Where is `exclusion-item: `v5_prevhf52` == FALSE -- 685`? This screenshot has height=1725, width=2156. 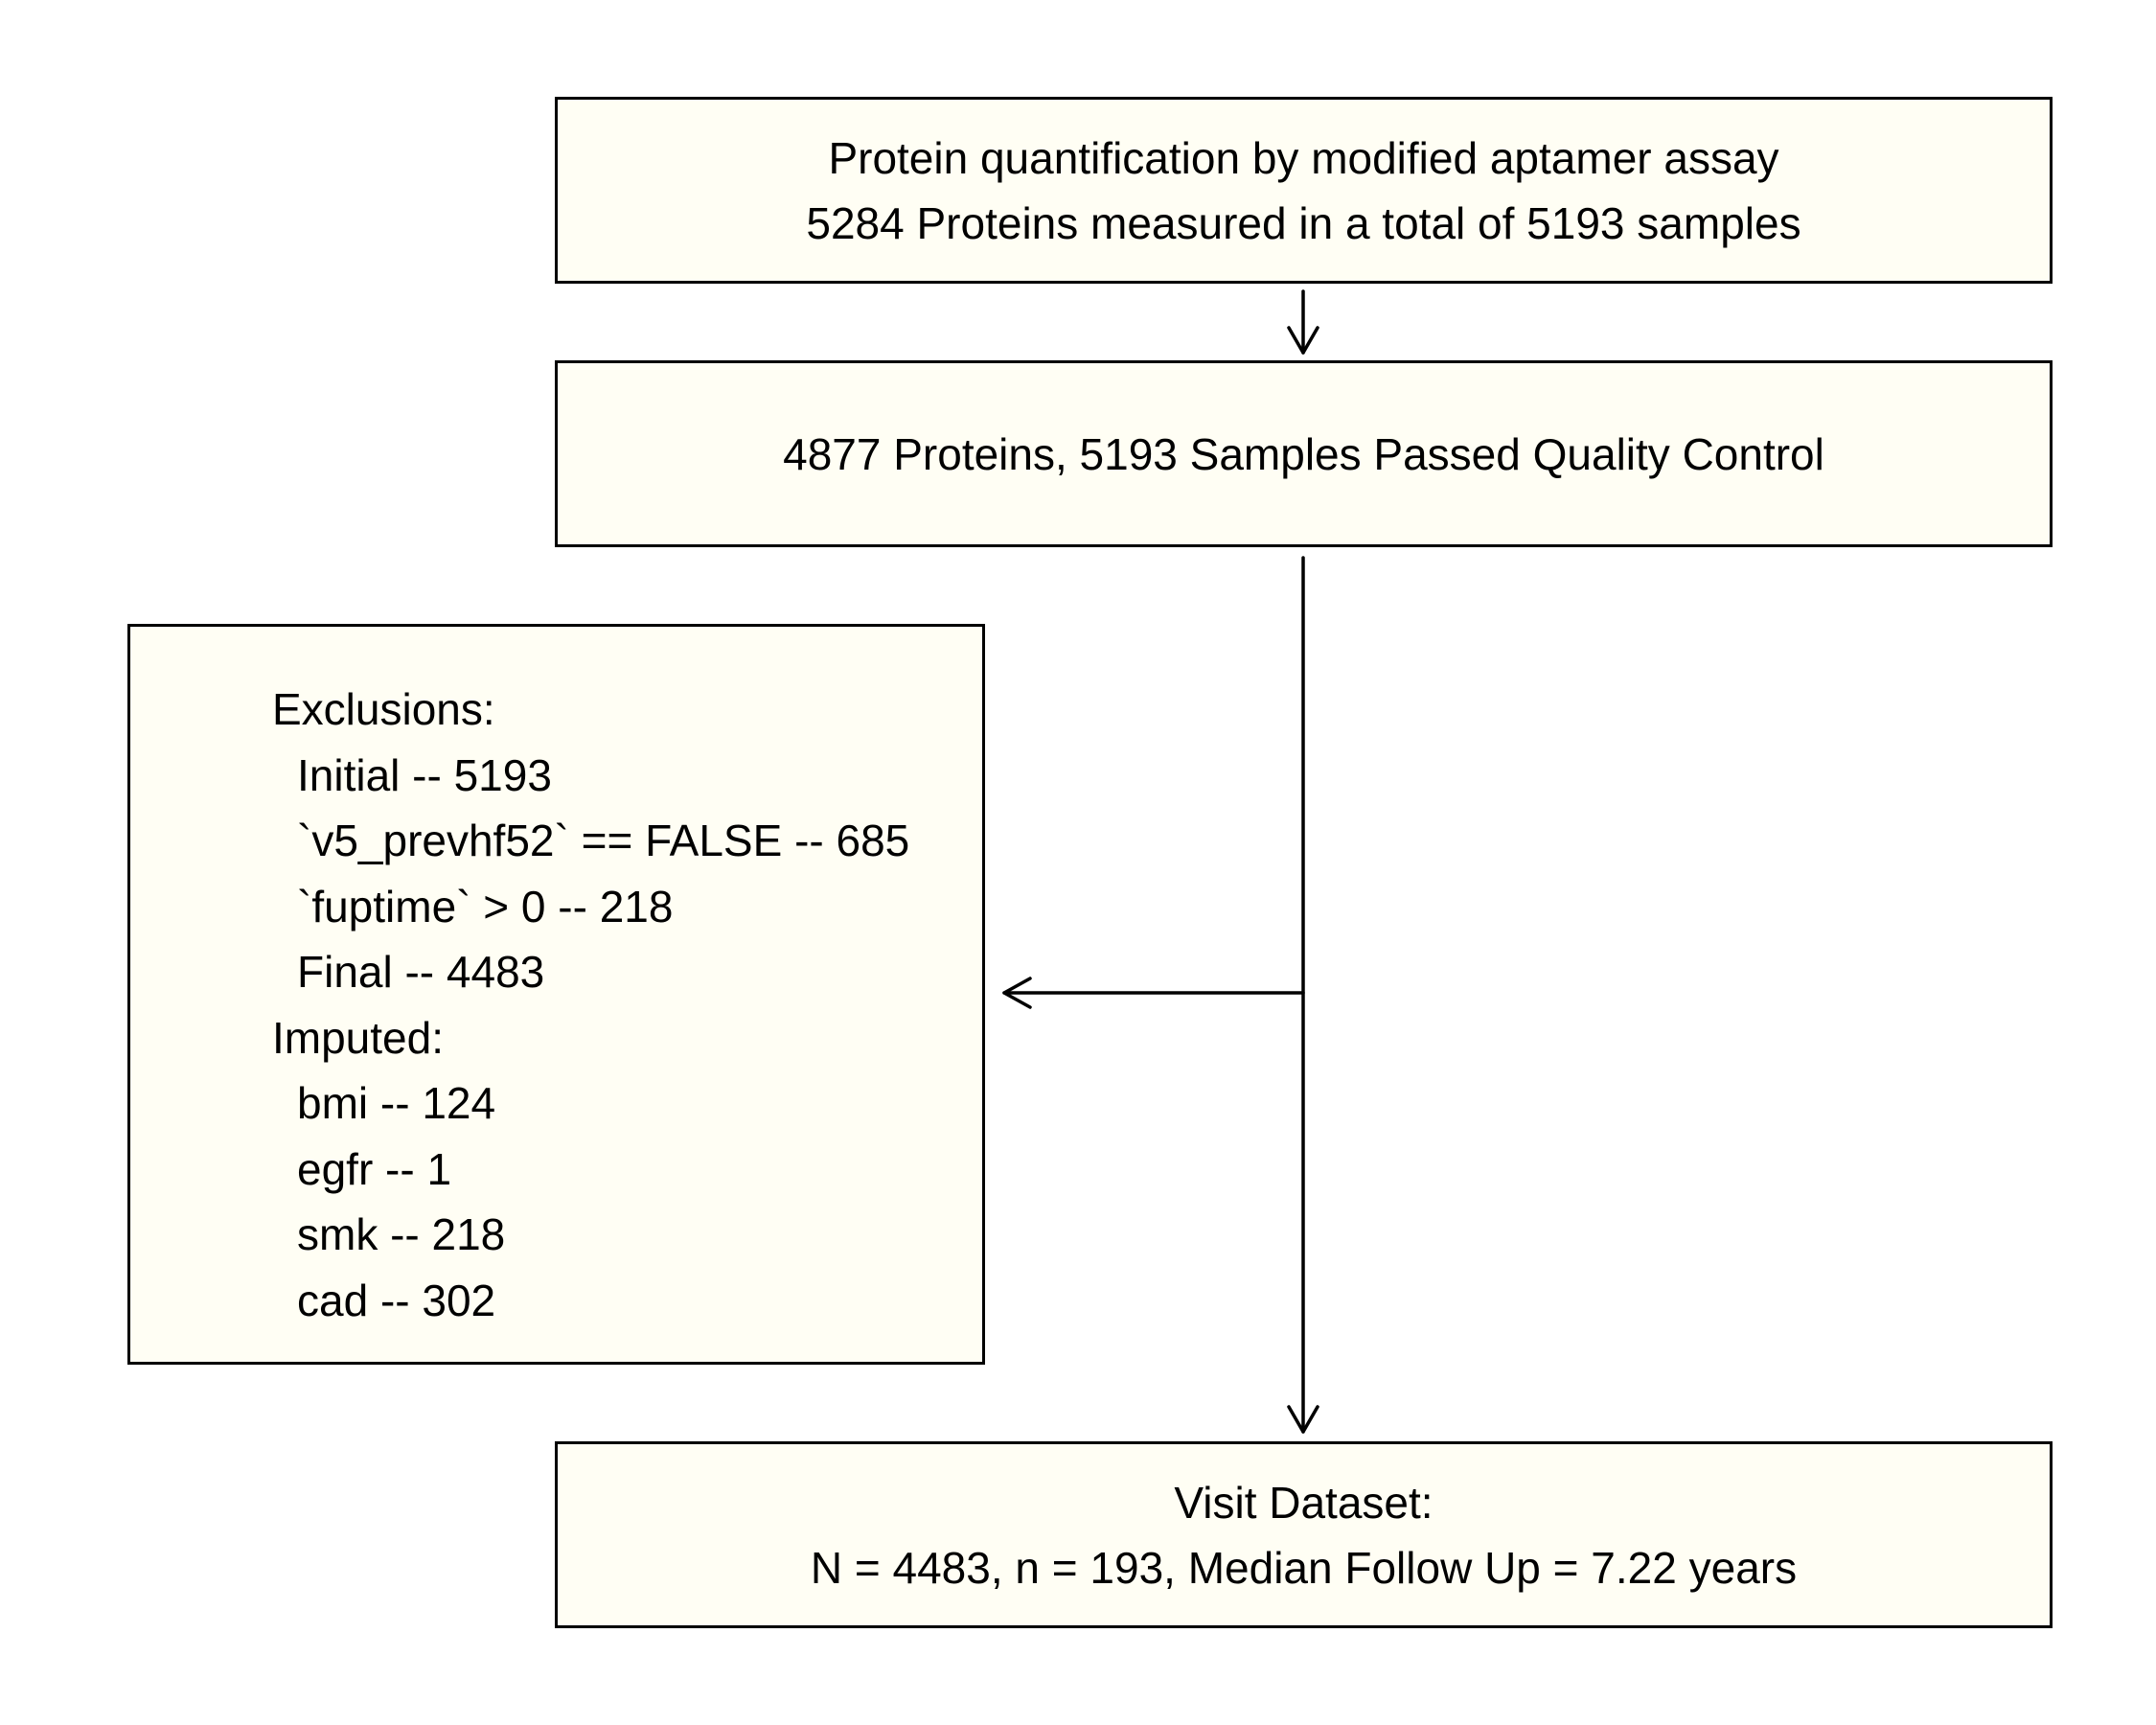
exclusion-item: `v5_prevhf52` == FALSE -- 685 is located at coordinates (603, 840).